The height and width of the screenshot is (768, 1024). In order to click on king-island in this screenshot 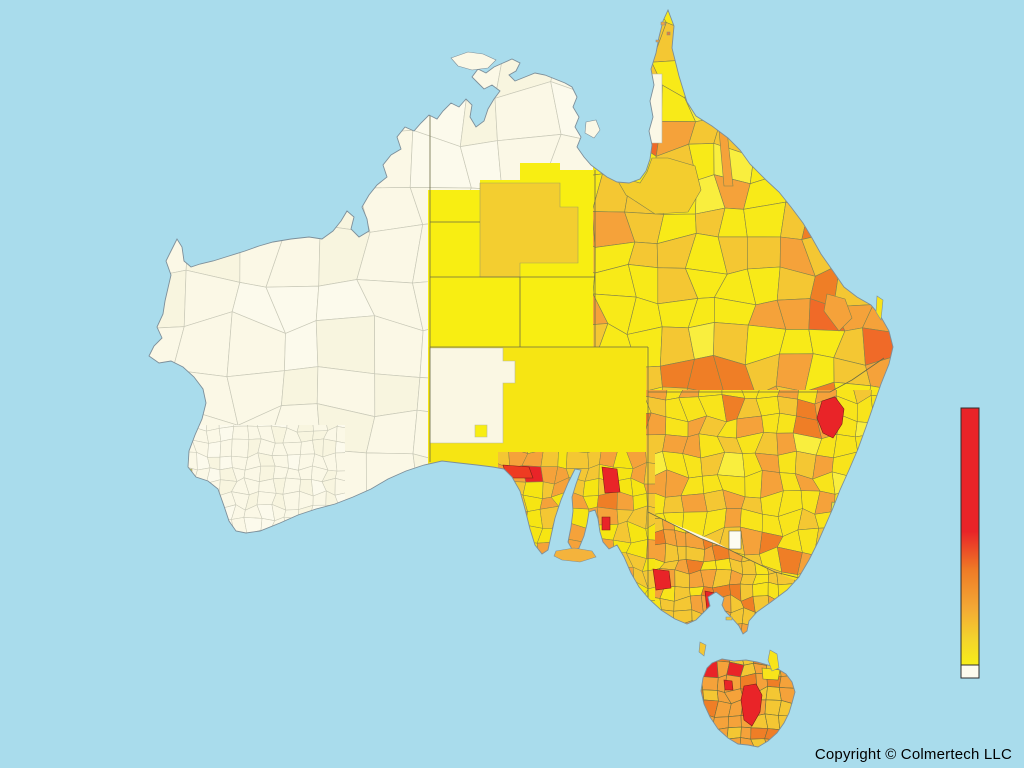, I will do `click(702, 649)`.